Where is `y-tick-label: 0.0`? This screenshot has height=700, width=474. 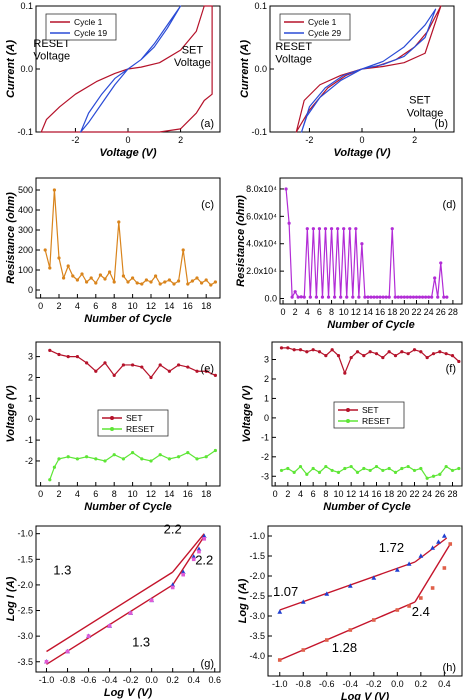
y-tick-label: 0.0 is located at coordinates (260, 69).